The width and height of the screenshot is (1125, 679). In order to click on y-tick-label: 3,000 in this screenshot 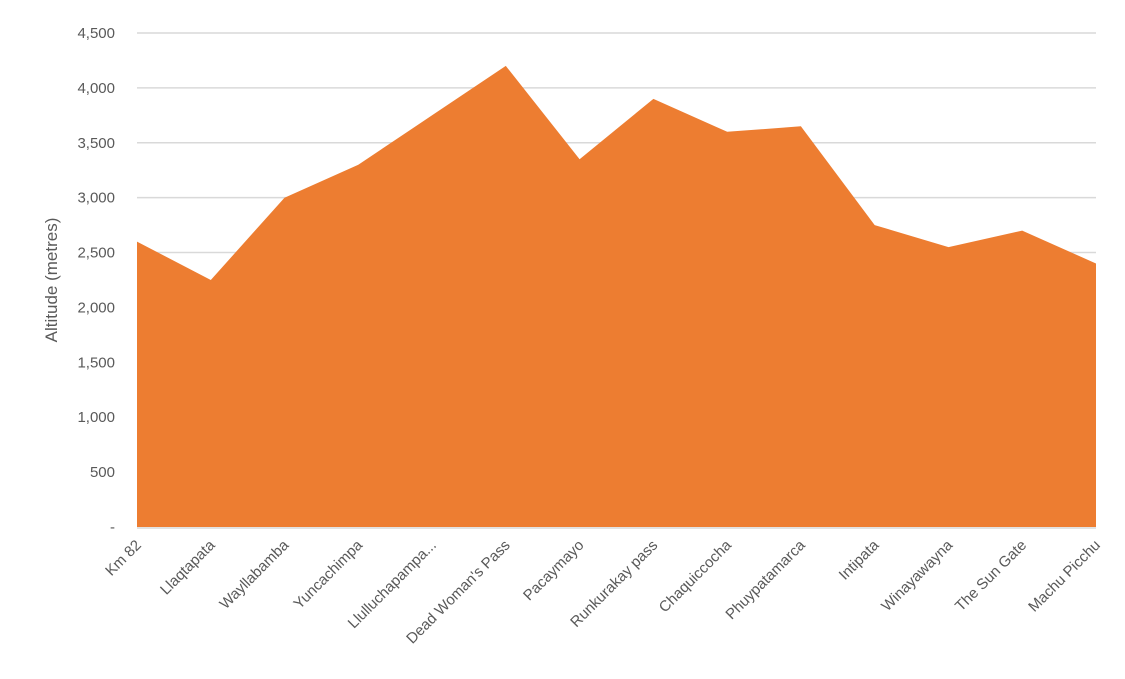, I will do `click(96, 198)`.